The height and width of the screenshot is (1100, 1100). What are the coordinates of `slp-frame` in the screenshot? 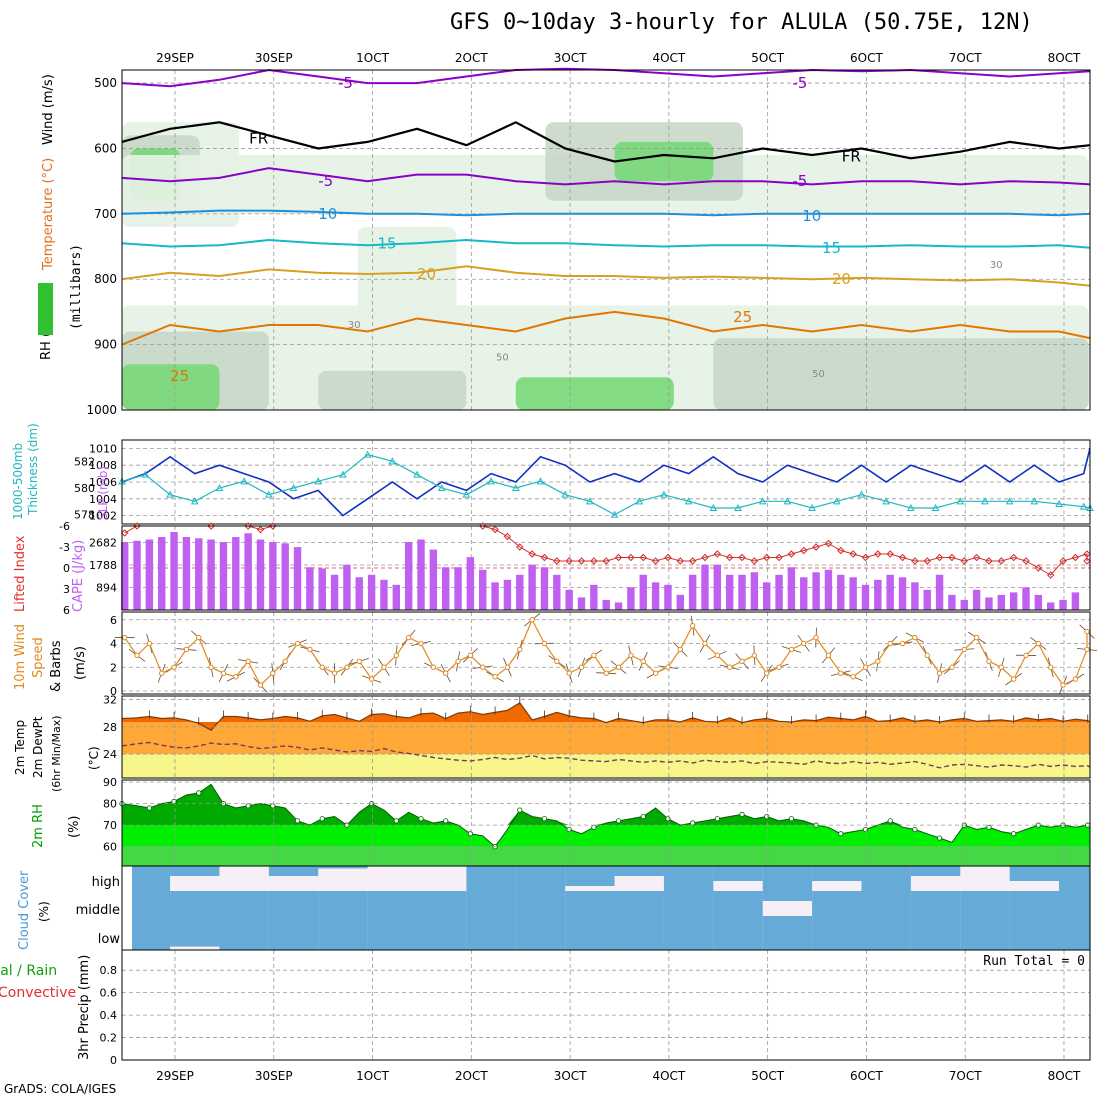 It's located at (606, 482).